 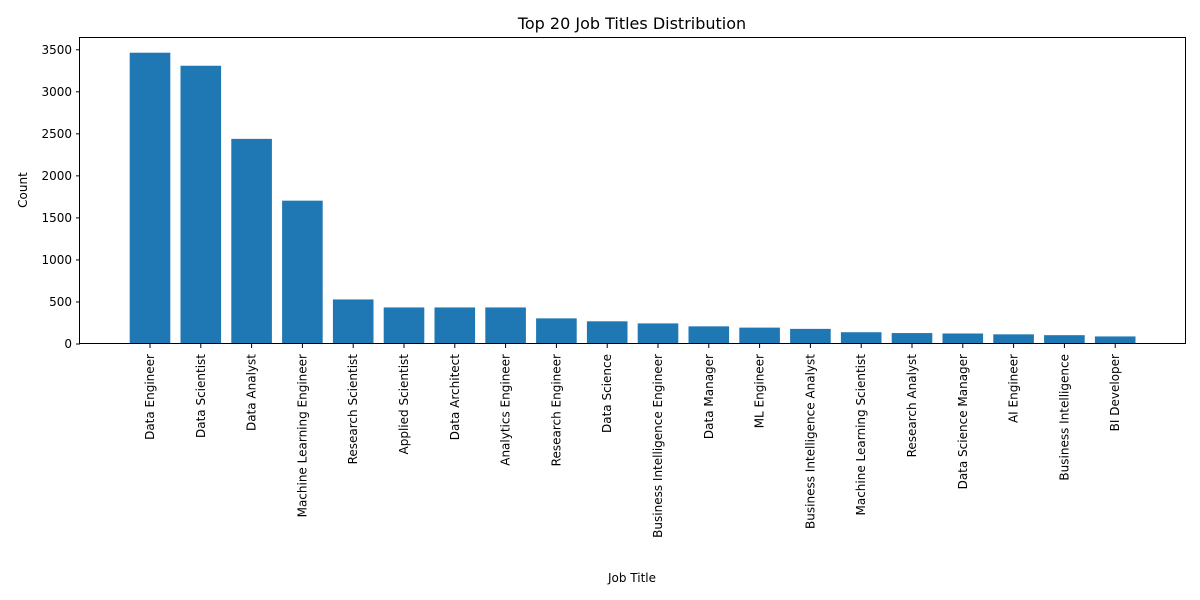 I want to click on x-tick-label: ML Engineer, so click(x=760, y=391).